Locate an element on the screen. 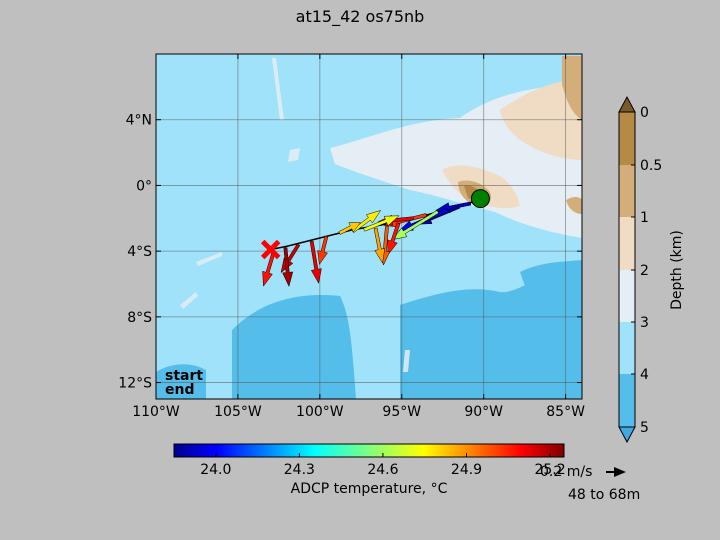 The width and height of the screenshot is (720, 540). temperature-colorbar-tick-label: 24.3 is located at coordinates (299, 470).